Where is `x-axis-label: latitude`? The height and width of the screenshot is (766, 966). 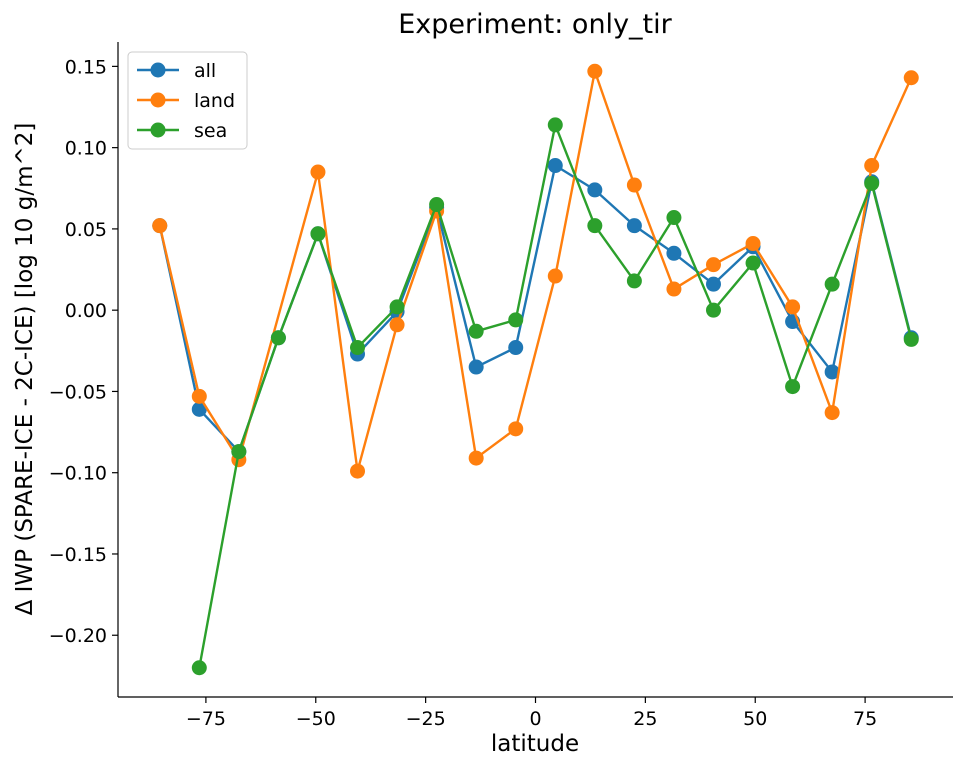 x-axis-label: latitude is located at coordinates (535, 744).